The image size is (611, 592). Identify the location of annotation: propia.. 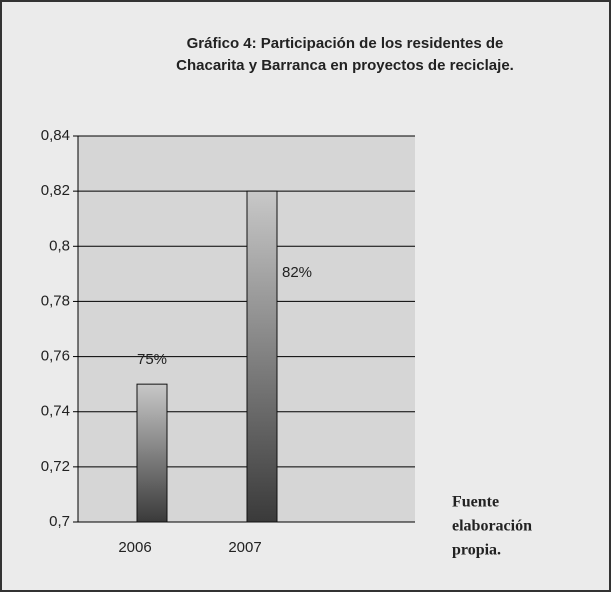
(476, 550).